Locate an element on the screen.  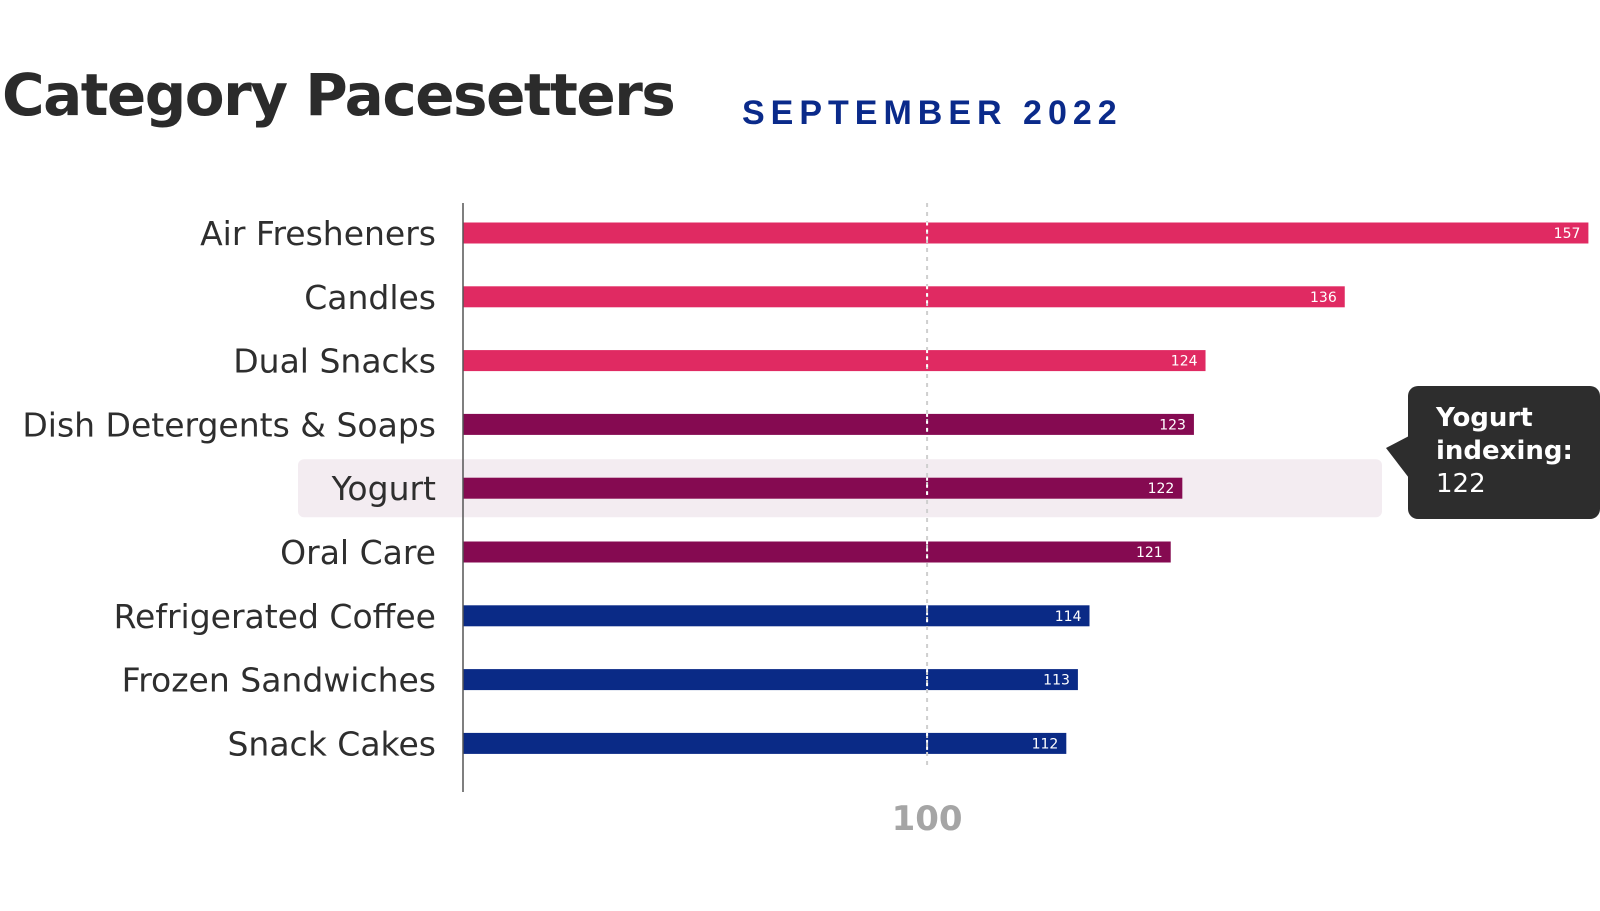
category-label-air-fresheners: Air Fresheners is located at coordinates (318, 233).